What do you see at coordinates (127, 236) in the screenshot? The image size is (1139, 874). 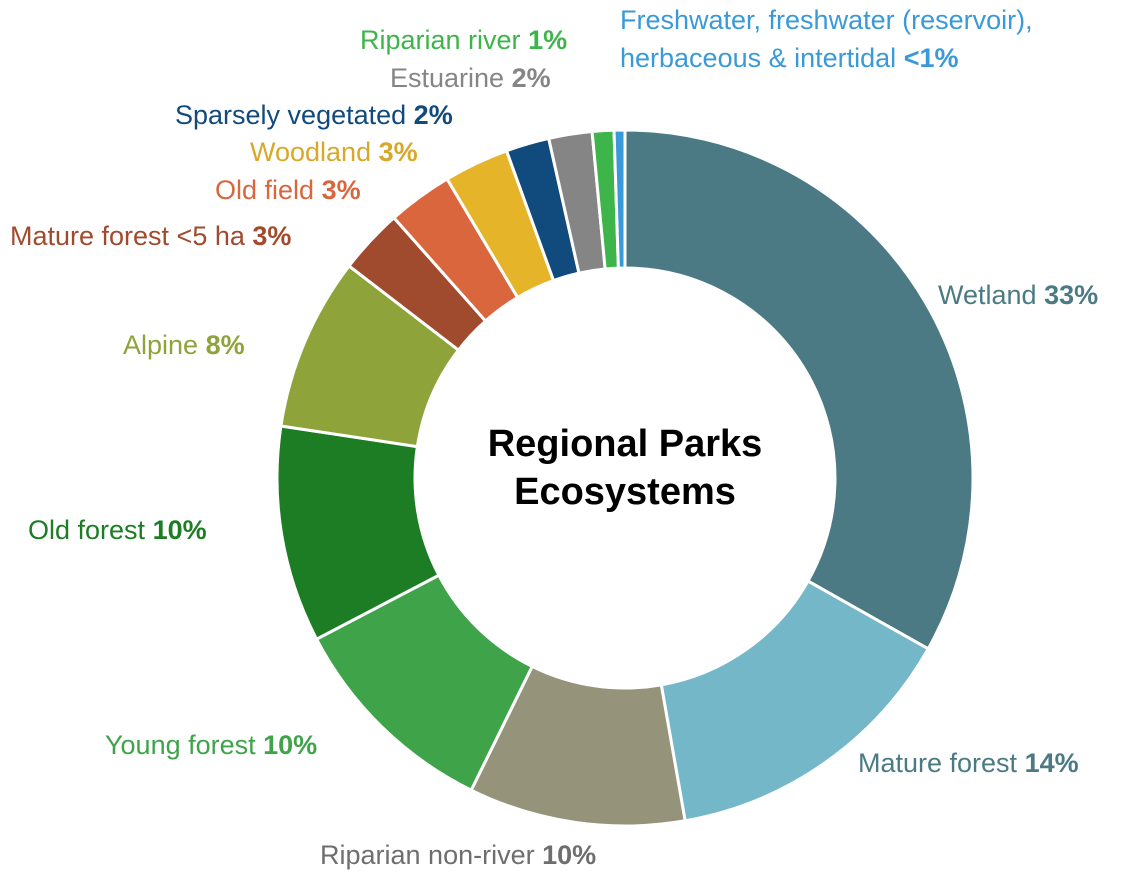 I see `category-name: Mature forest <5 ha` at bounding box center [127, 236].